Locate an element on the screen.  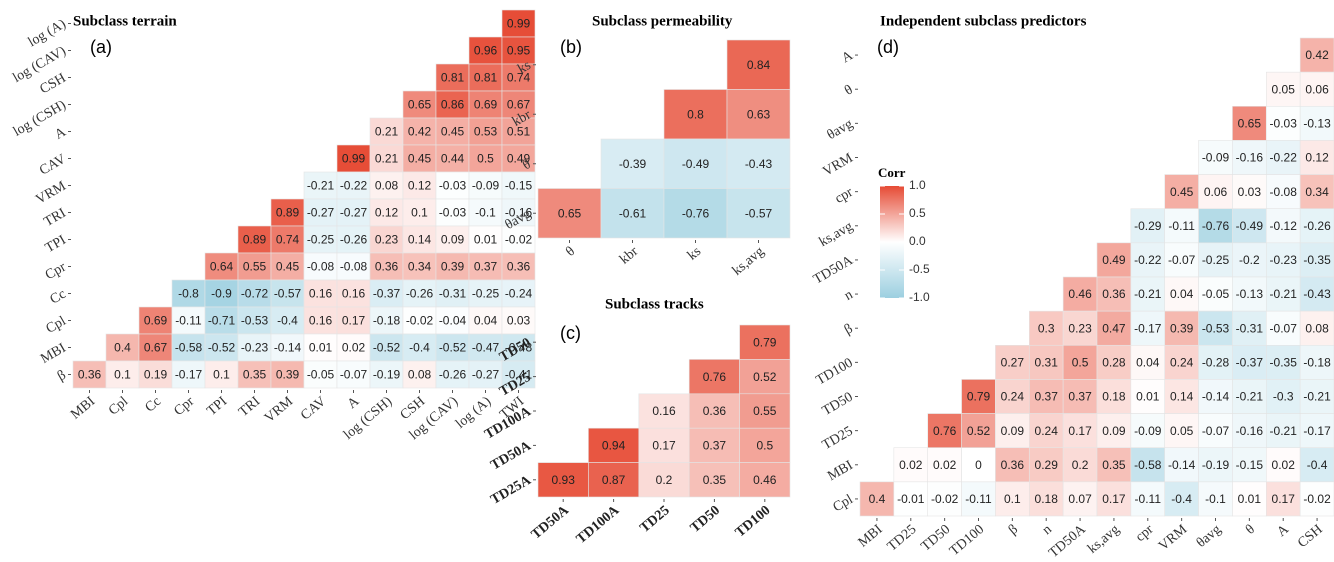
panel-title: Subclass terrain is located at coordinates (125, 21).